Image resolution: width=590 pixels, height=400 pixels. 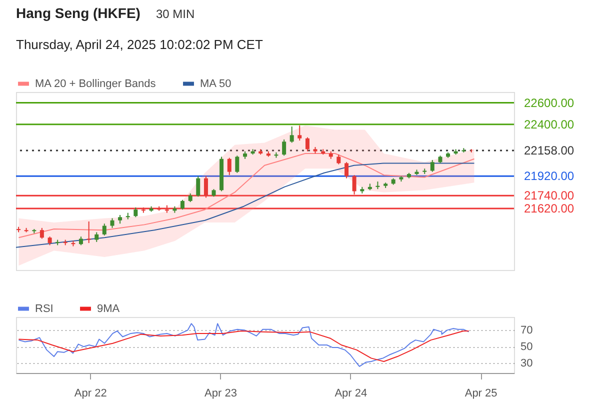 What do you see at coordinates (220, 394) in the screenshot?
I see `x-tick-label: Apr 23` at bounding box center [220, 394].